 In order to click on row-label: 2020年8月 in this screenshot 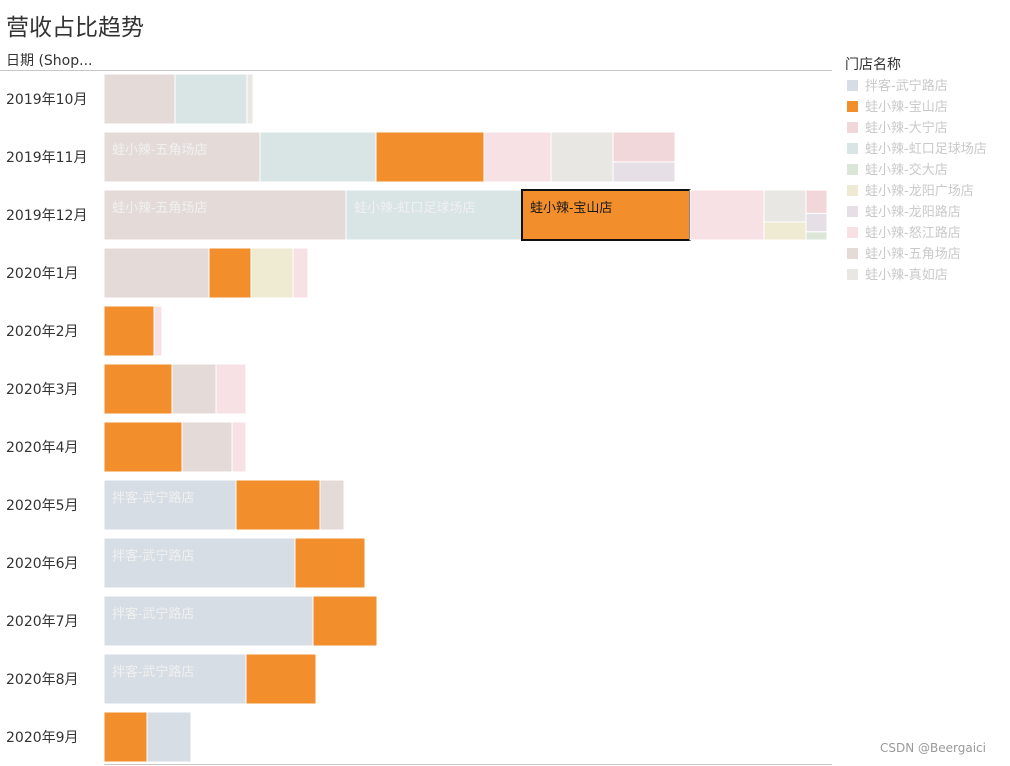, I will do `click(42, 680)`.